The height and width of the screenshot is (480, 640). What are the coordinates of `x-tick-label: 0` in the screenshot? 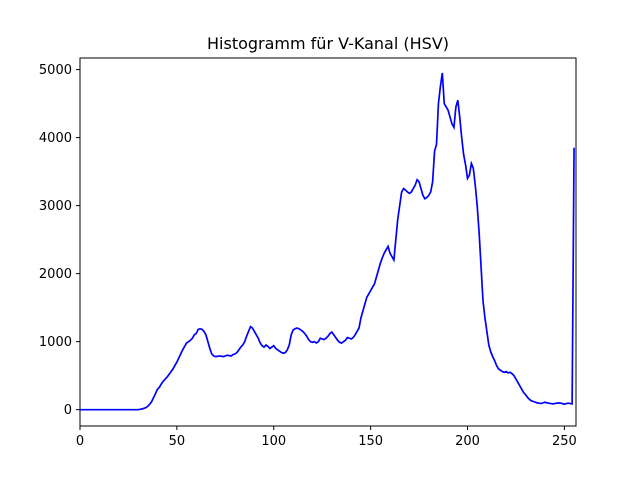 It's located at (80, 441).